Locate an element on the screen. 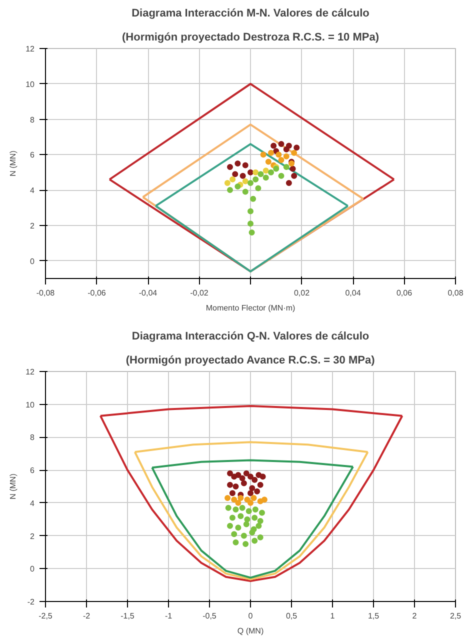 The width and height of the screenshot is (473, 639). x-tick-label: -1,5 is located at coordinates (127, 616).